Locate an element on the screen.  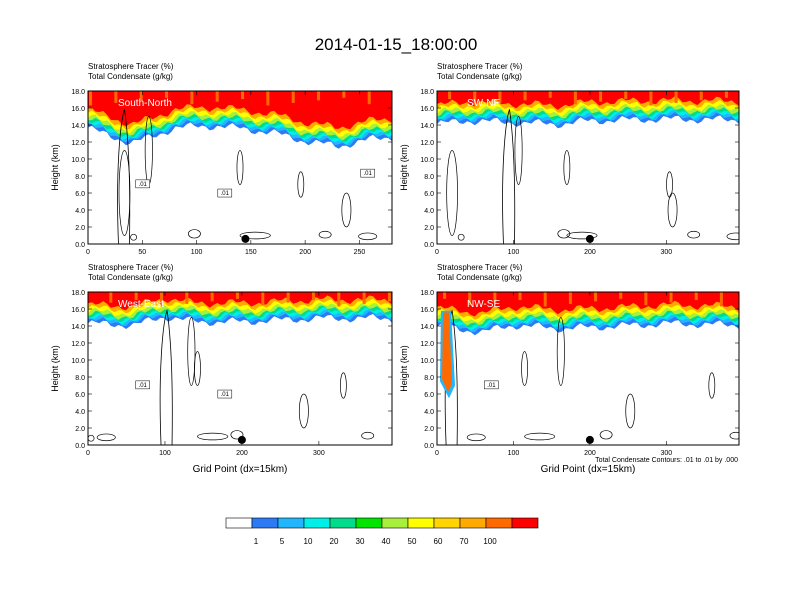
colorbar-label: 20 is located at coordinates (334, 541).